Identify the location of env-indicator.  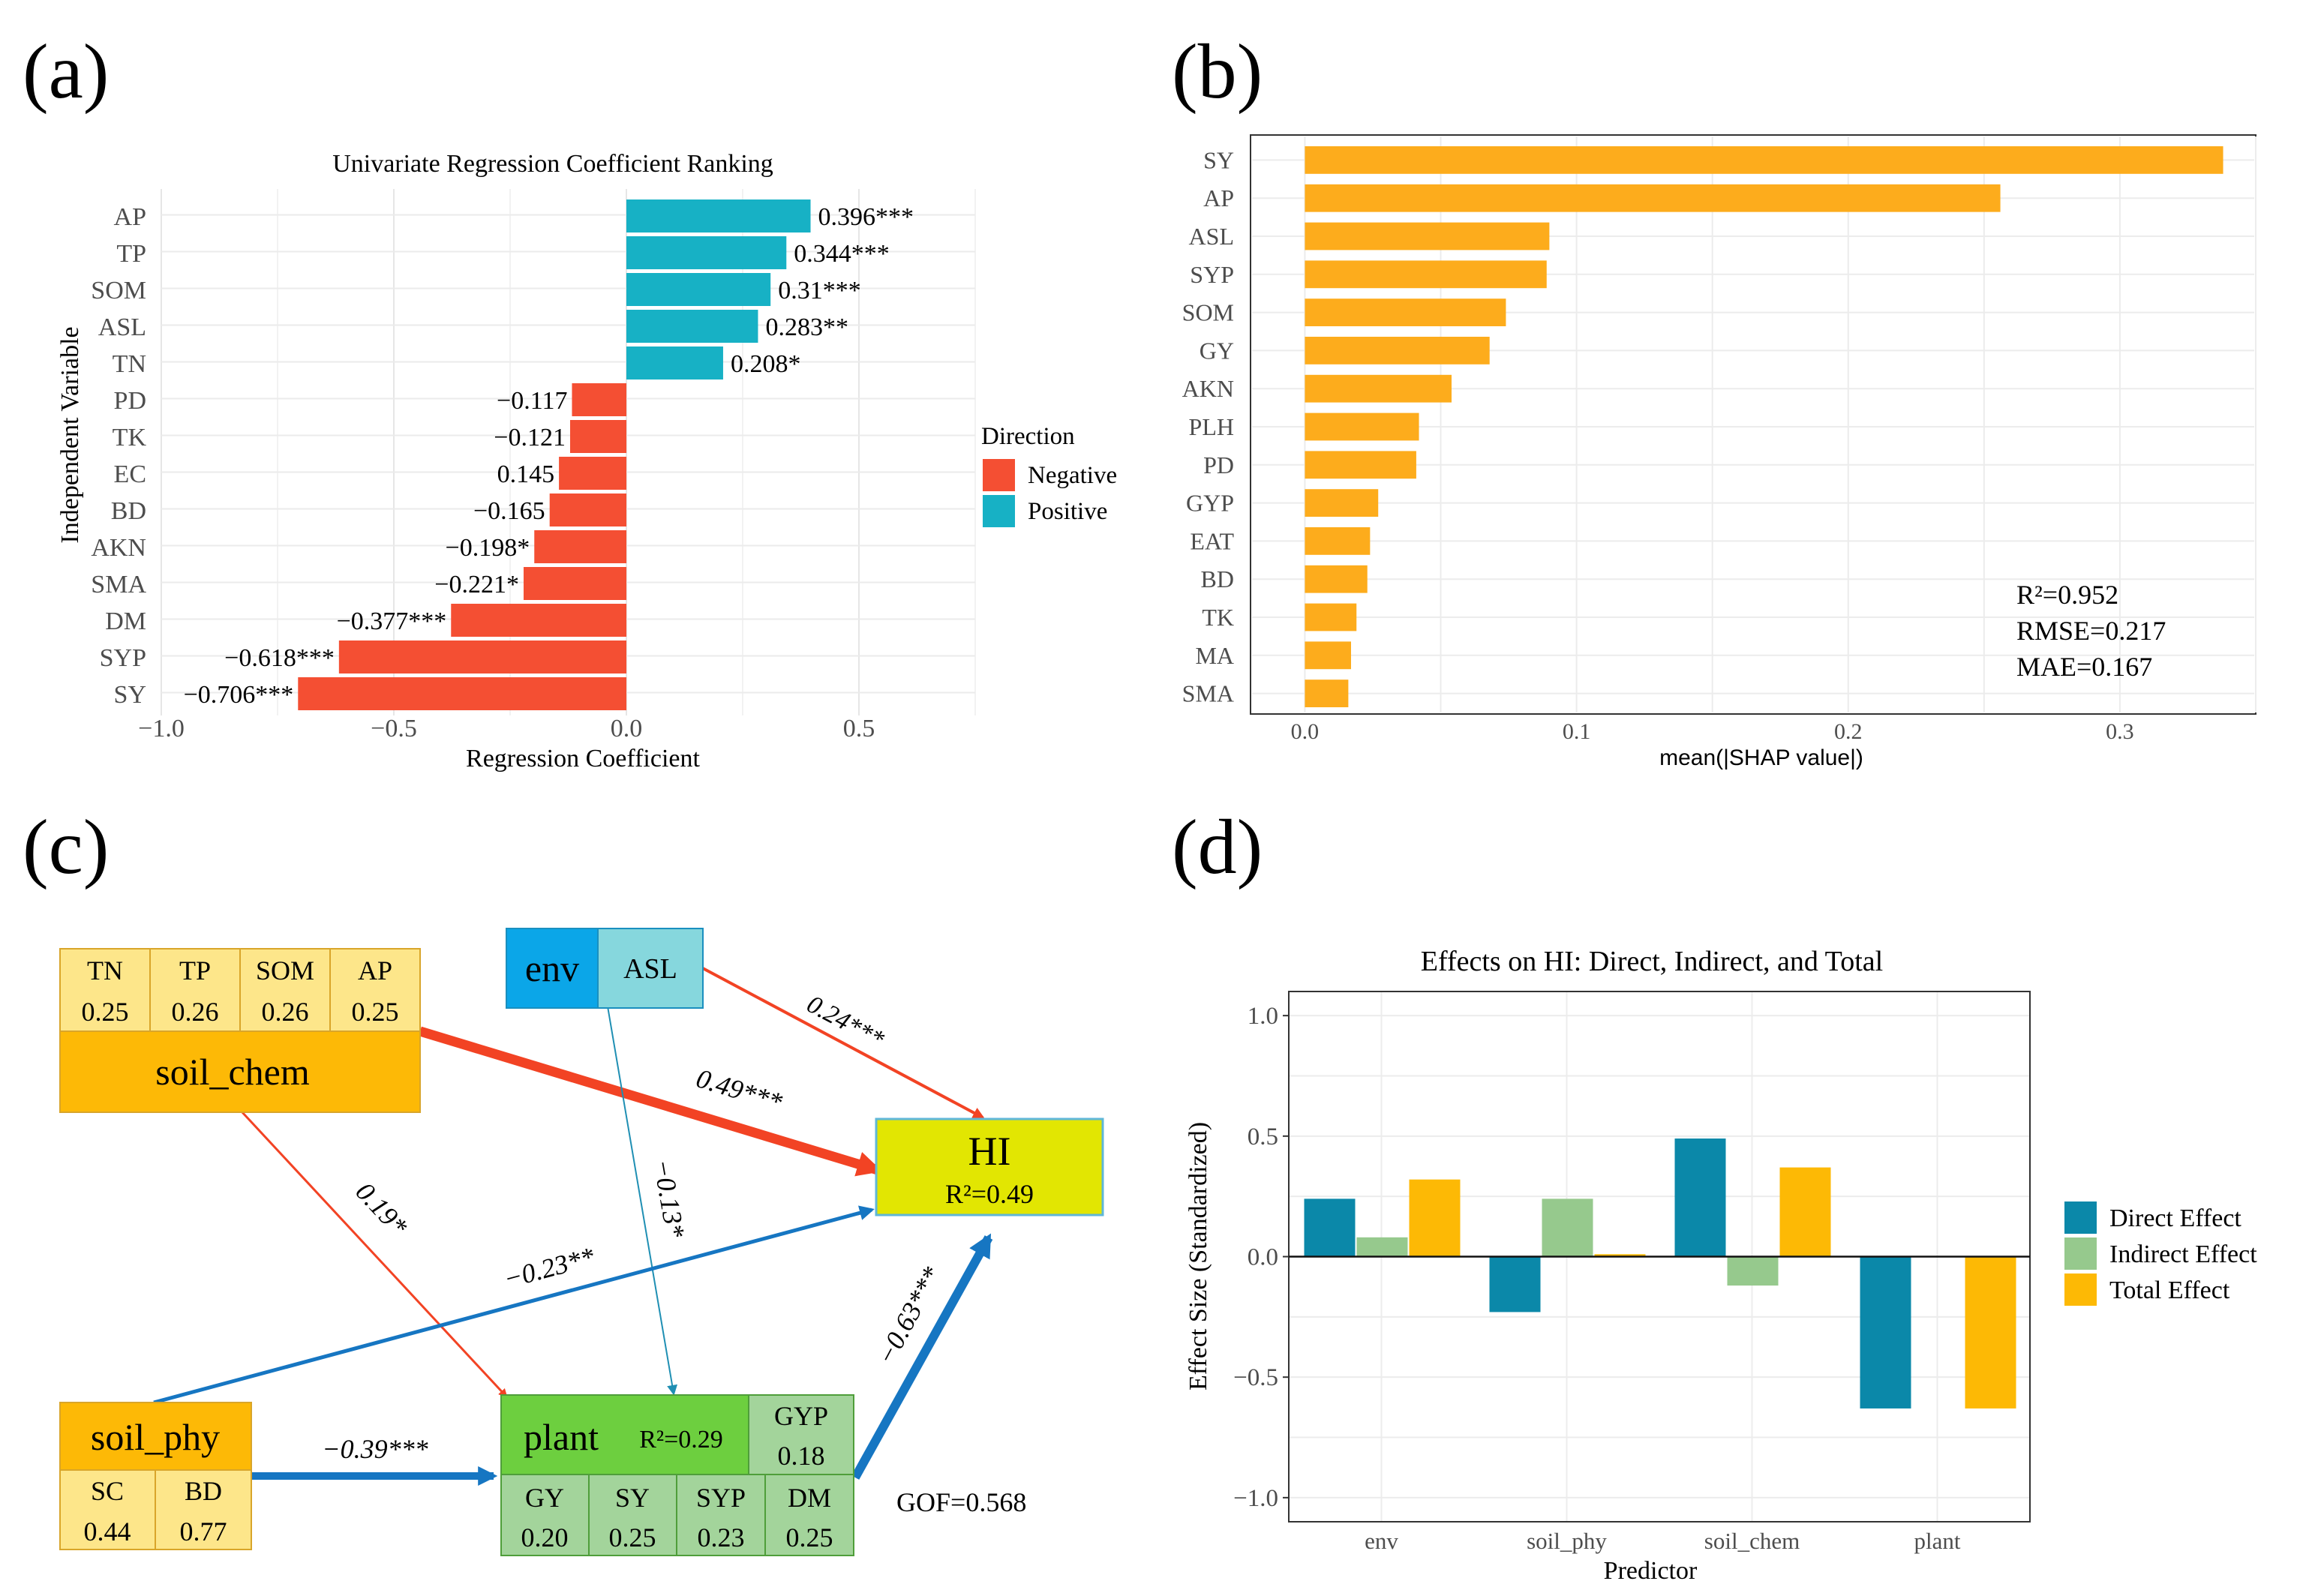
(650, 968).